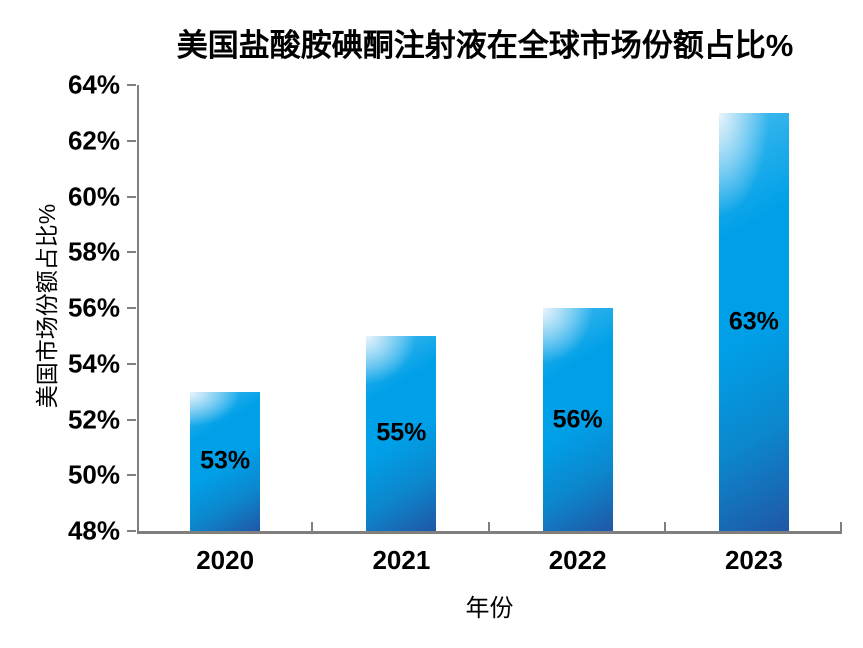 Image resolution: width=863 pixels, height=648 pixels. I want to click on x-tick-label-2022: 2022, so click(577, 560).